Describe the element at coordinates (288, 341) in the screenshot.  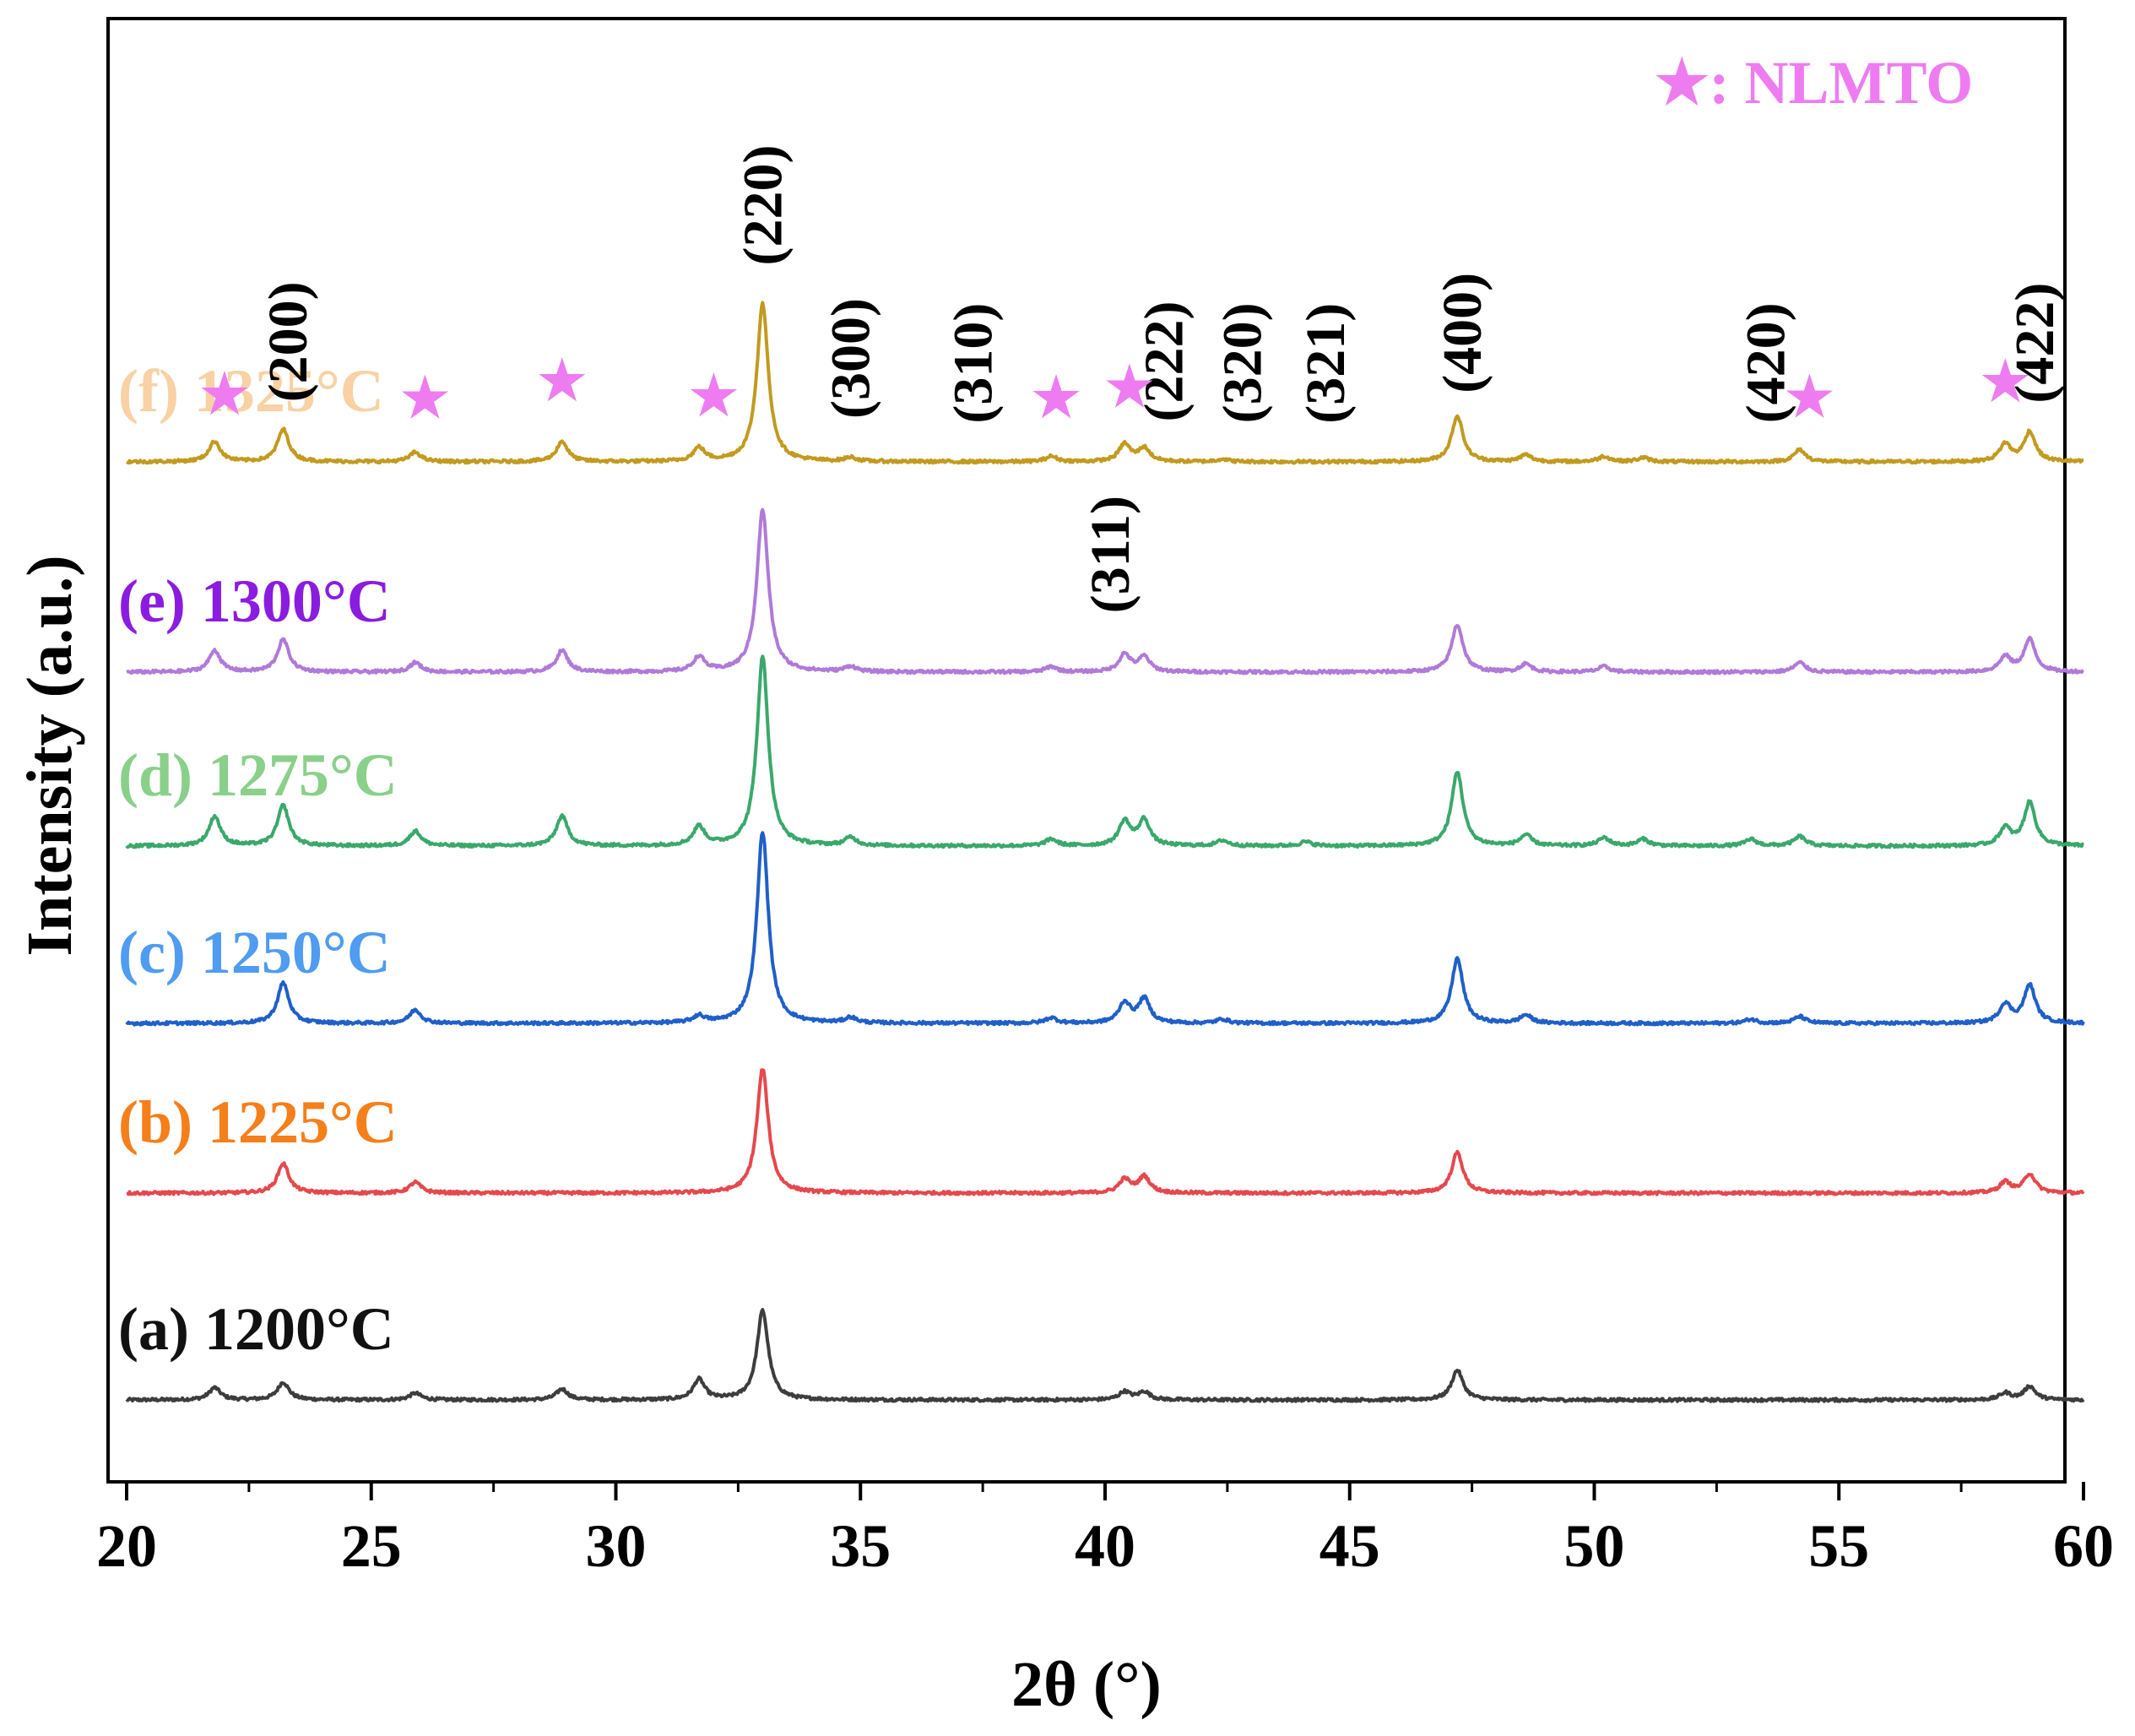
I see `peak-label: (200)` at that location.